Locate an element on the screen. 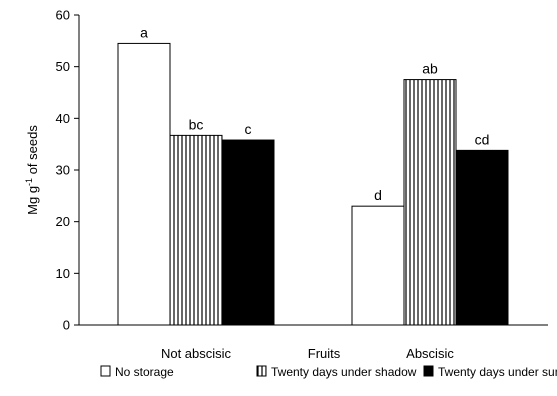  x-axis-title: Fruits is located at coordinates (324, 353).